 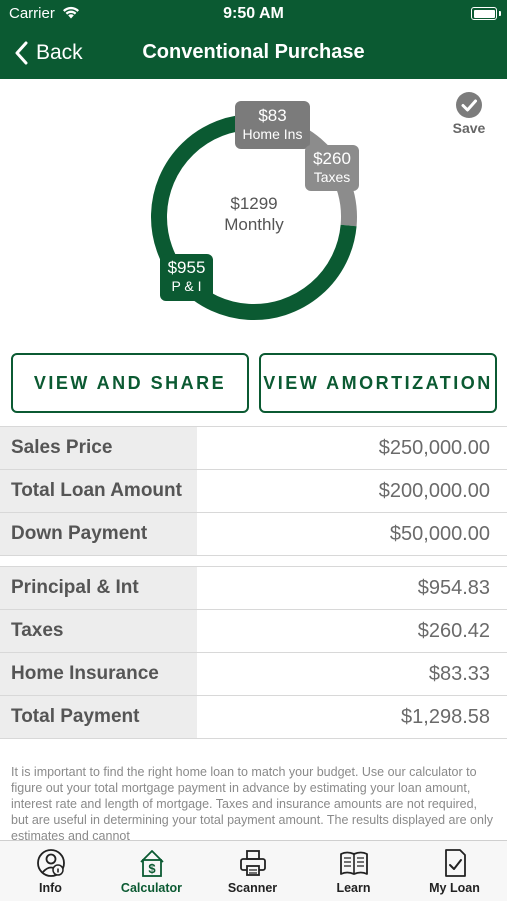 I want to click on document-check-icon, so click(x=455, y=863).